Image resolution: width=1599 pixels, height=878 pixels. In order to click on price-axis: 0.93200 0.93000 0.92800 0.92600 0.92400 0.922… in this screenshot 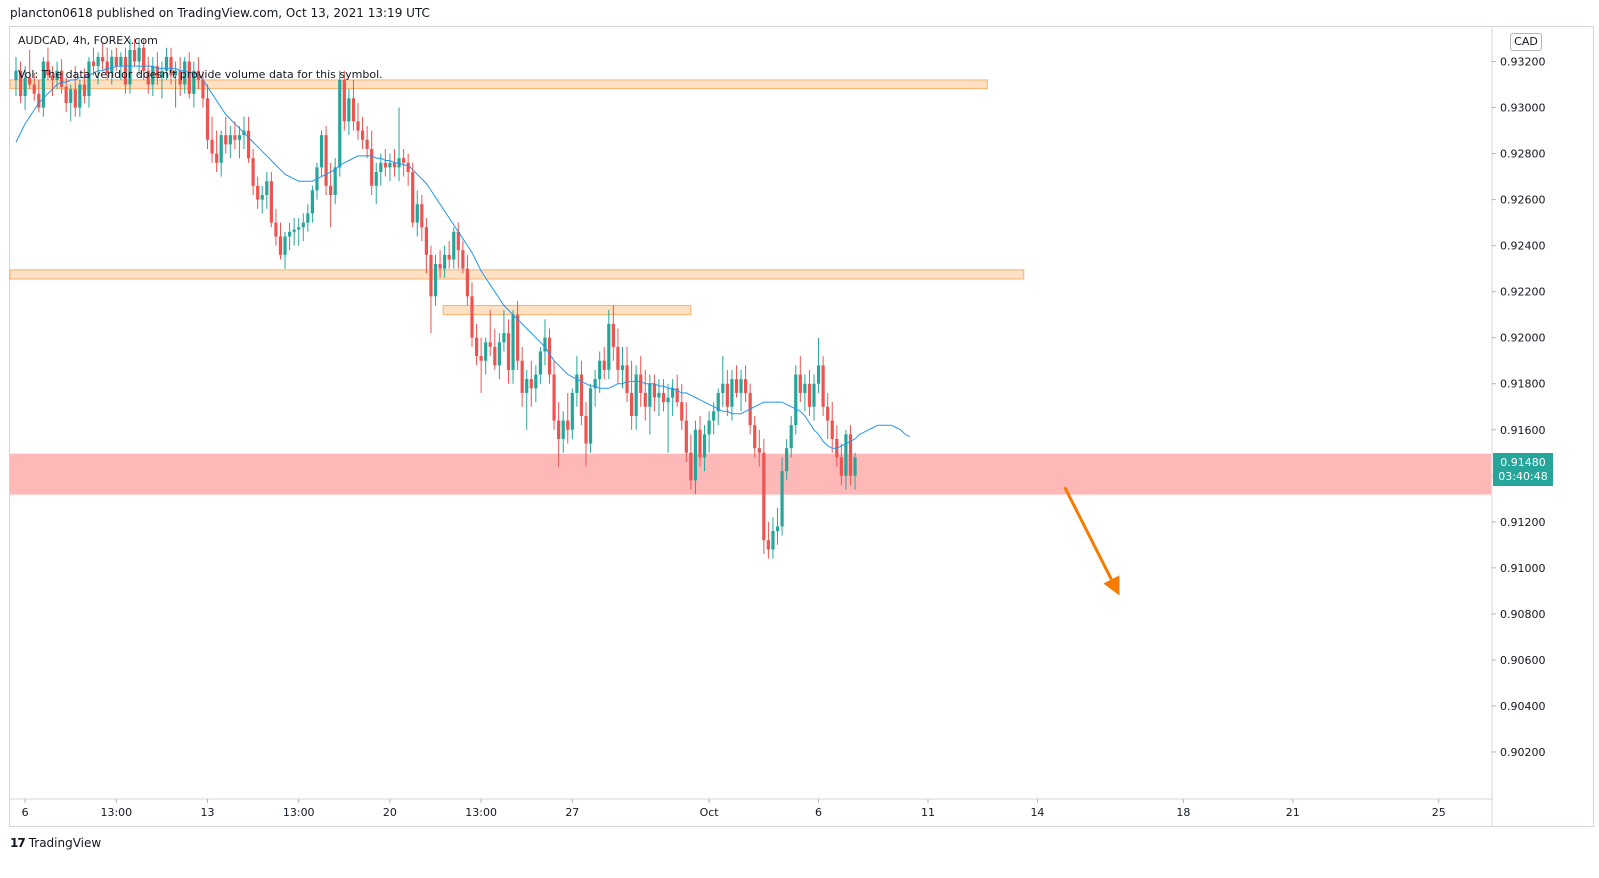, I will do `click(1519, 407)`.